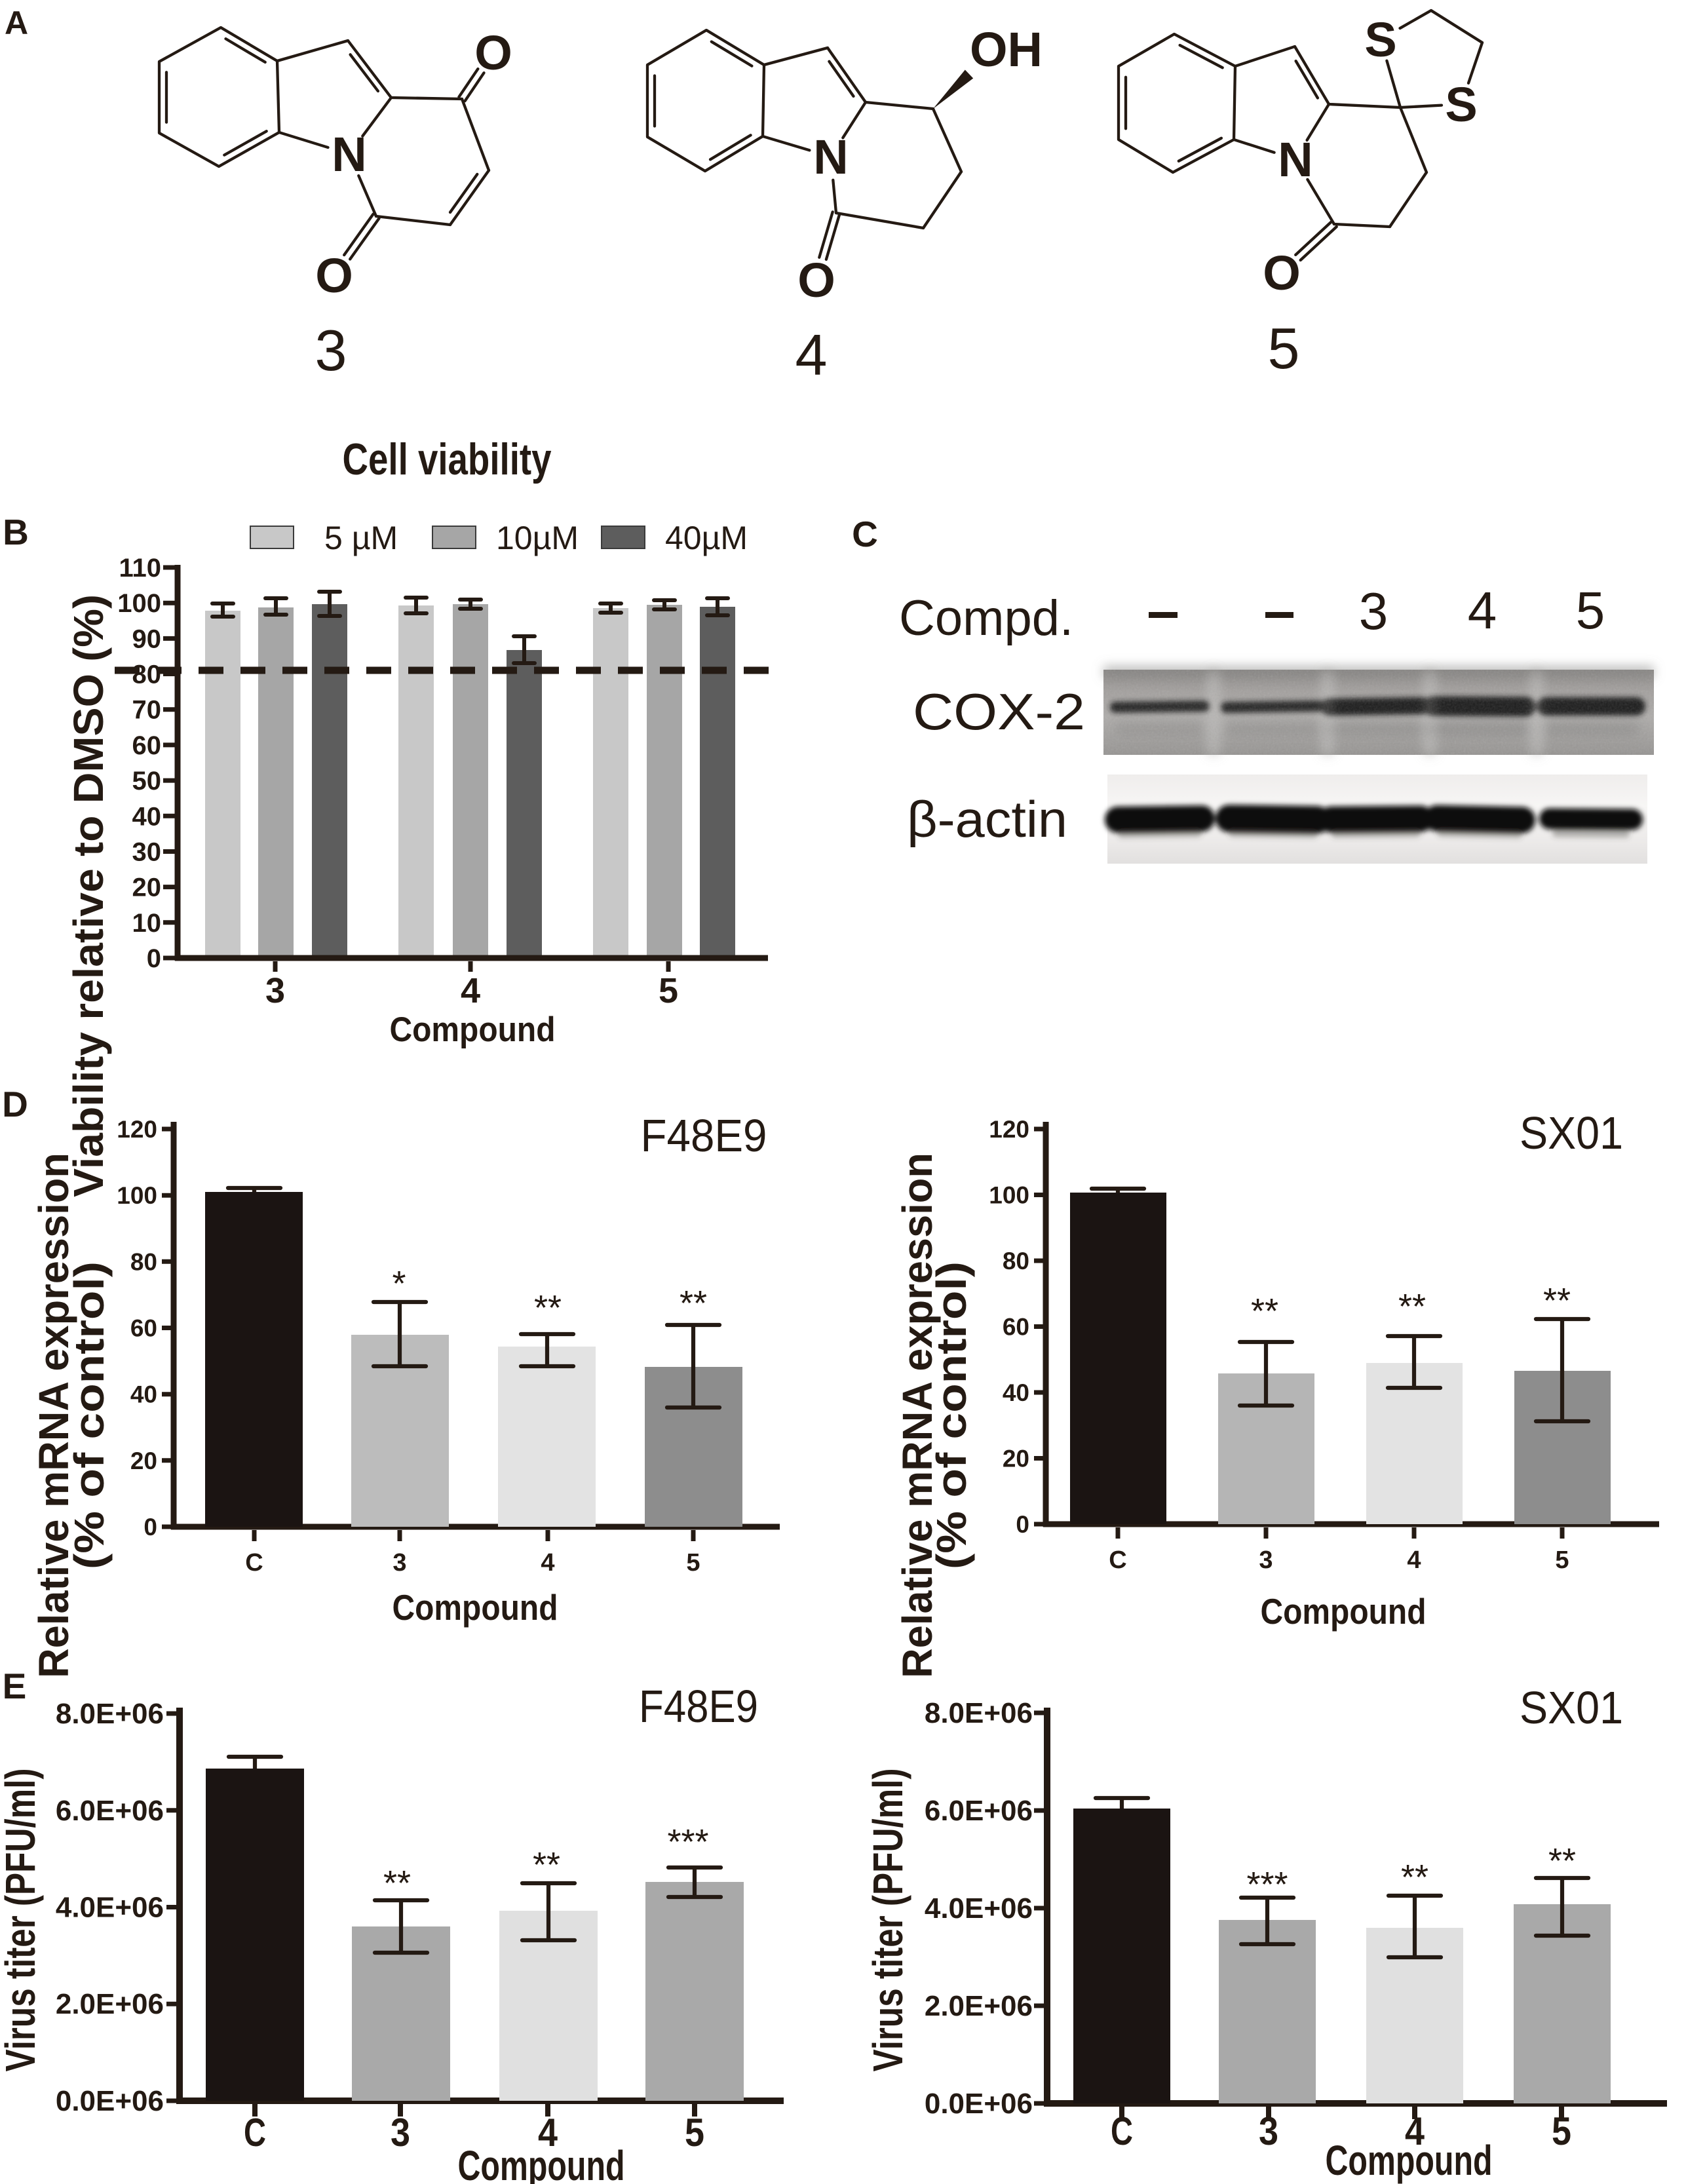 The width and height of the screenshot is (1686, 2184). Describe the element at coordinates (16, 532) in the screenshot. I see `svg-text: B` at that location.